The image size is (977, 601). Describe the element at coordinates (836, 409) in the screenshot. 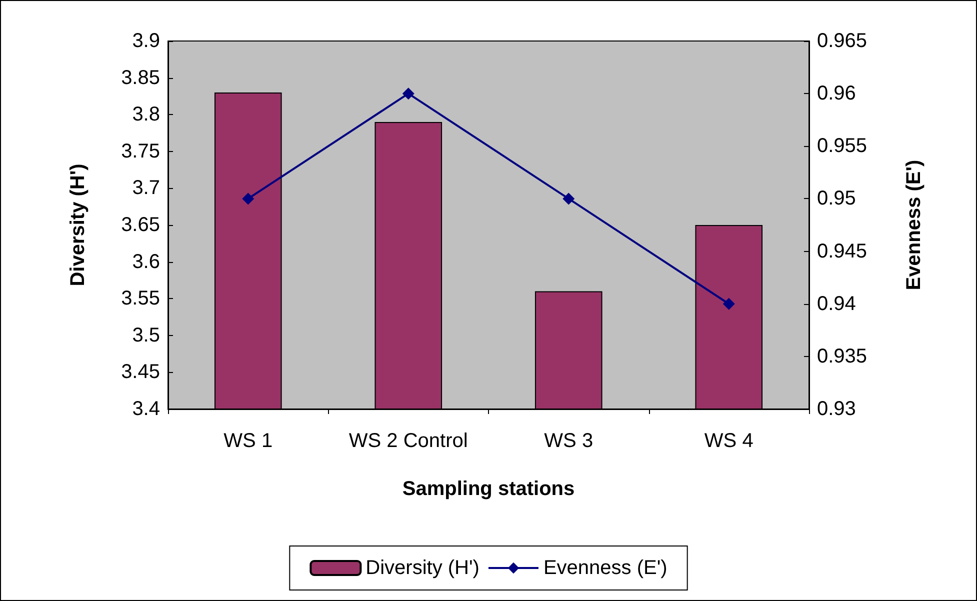

I see `y2-tick-label: 0.93` at that location.